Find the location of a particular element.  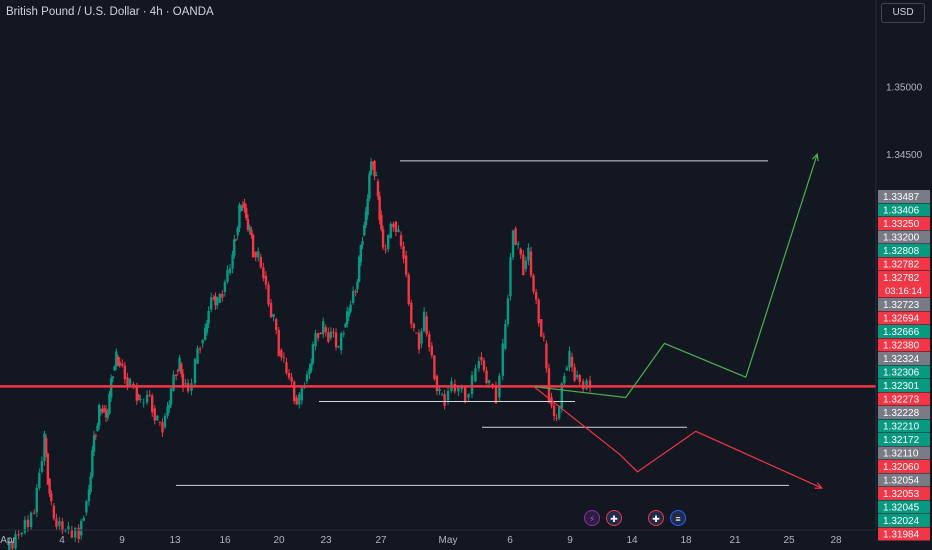

price-label: 1.33487 is located at coordinates (901, 197).